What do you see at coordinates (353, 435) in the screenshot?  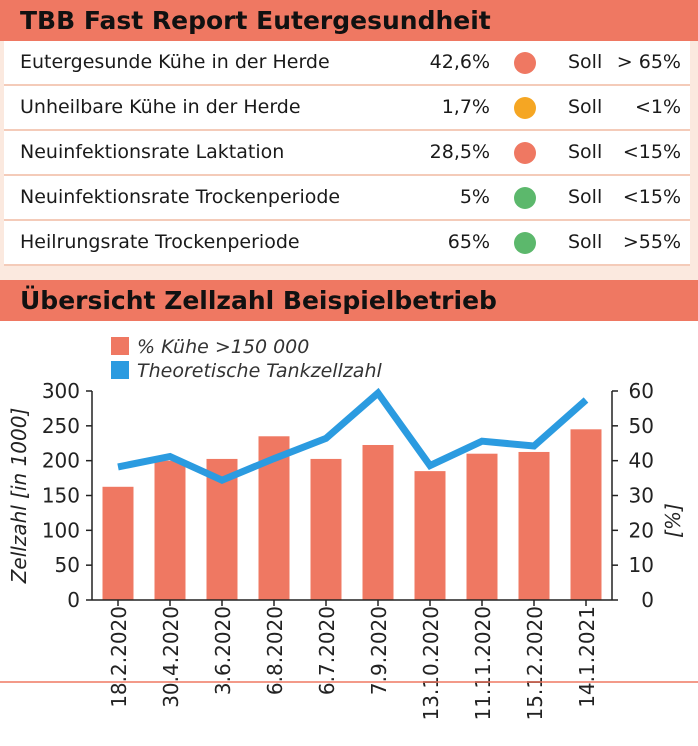 I see `tank-cell-count-line` at bounding box center [353, 435].